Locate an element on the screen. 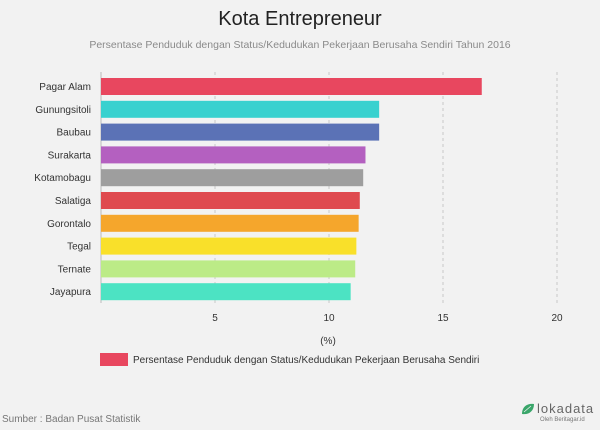 This screenshot has height=430, width=600. logo: lokadata Oleh Beritagar.id is located at coordinates (558, 412).